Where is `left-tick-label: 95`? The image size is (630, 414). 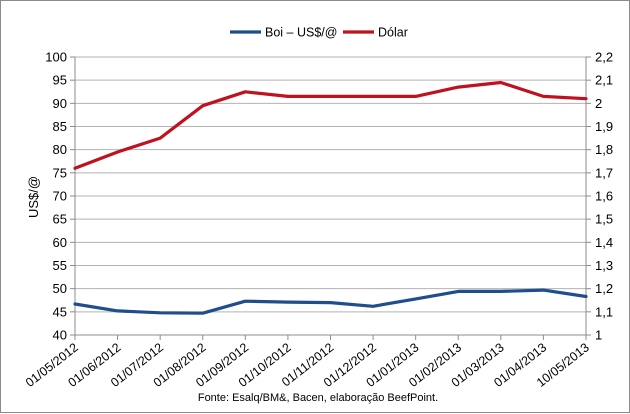 left-tick-label: 95 is located at coordinates (60, 80).